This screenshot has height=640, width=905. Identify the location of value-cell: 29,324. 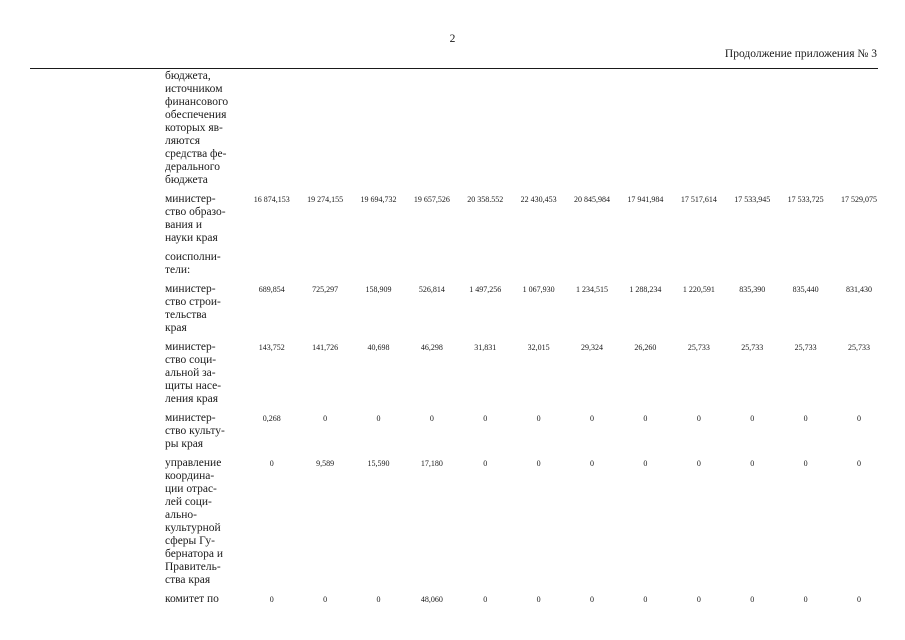
(592, 347).